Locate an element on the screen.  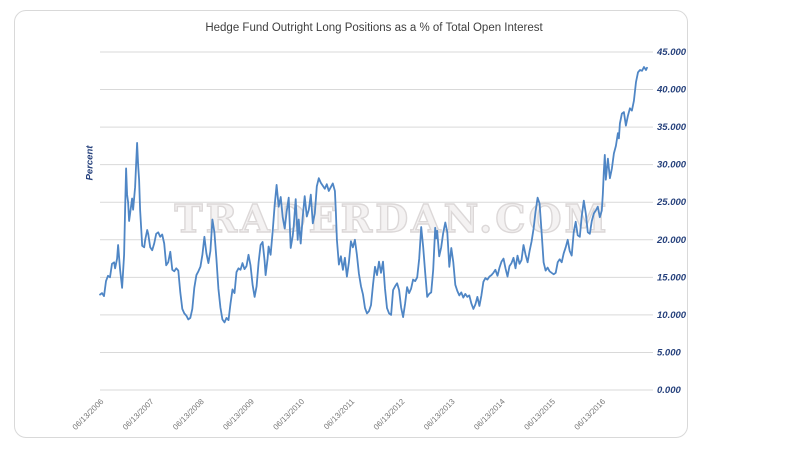
y-axis-tick-label: 30.000 is located at coordinates (672, 165).